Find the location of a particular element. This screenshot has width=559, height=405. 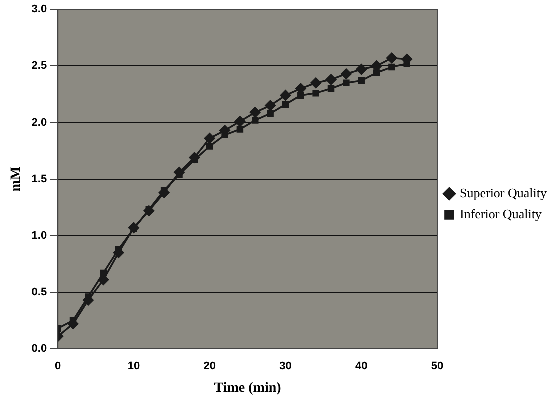

y-tick-label: 2.0 is located at coordinates (40, 122).